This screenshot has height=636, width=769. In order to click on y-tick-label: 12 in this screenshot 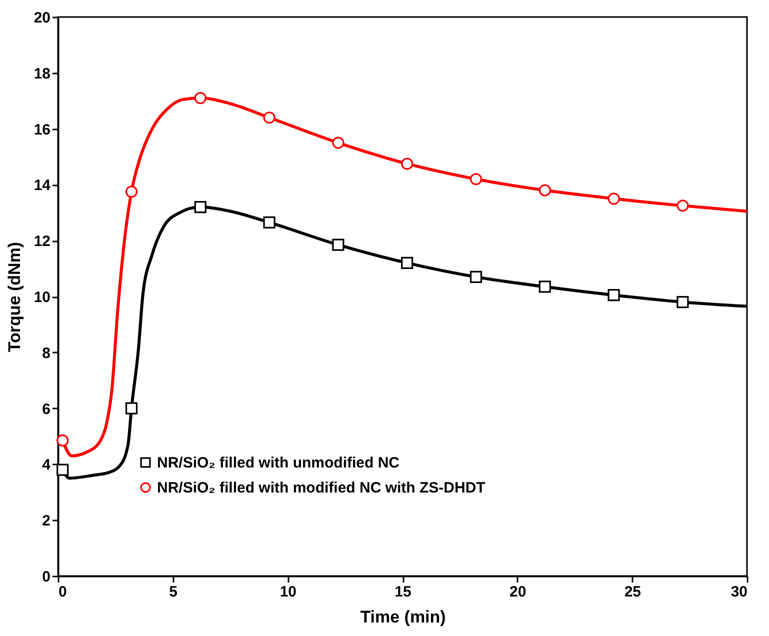, I will do `click(42, 241)`.